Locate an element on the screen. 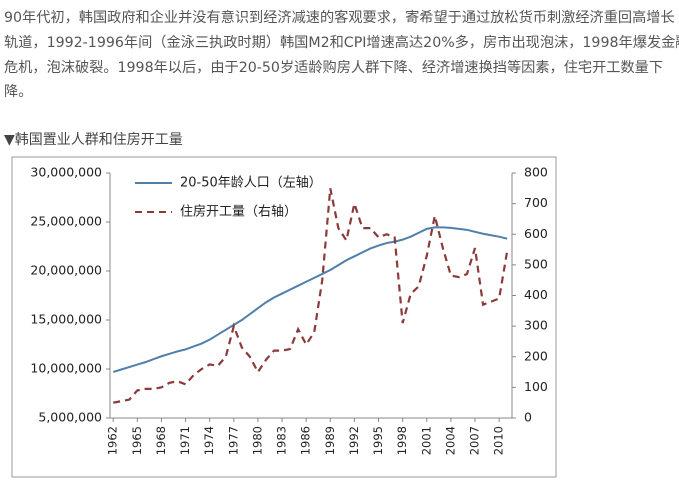  x-tick-label: 1974 is located at coordinates (209, 440).